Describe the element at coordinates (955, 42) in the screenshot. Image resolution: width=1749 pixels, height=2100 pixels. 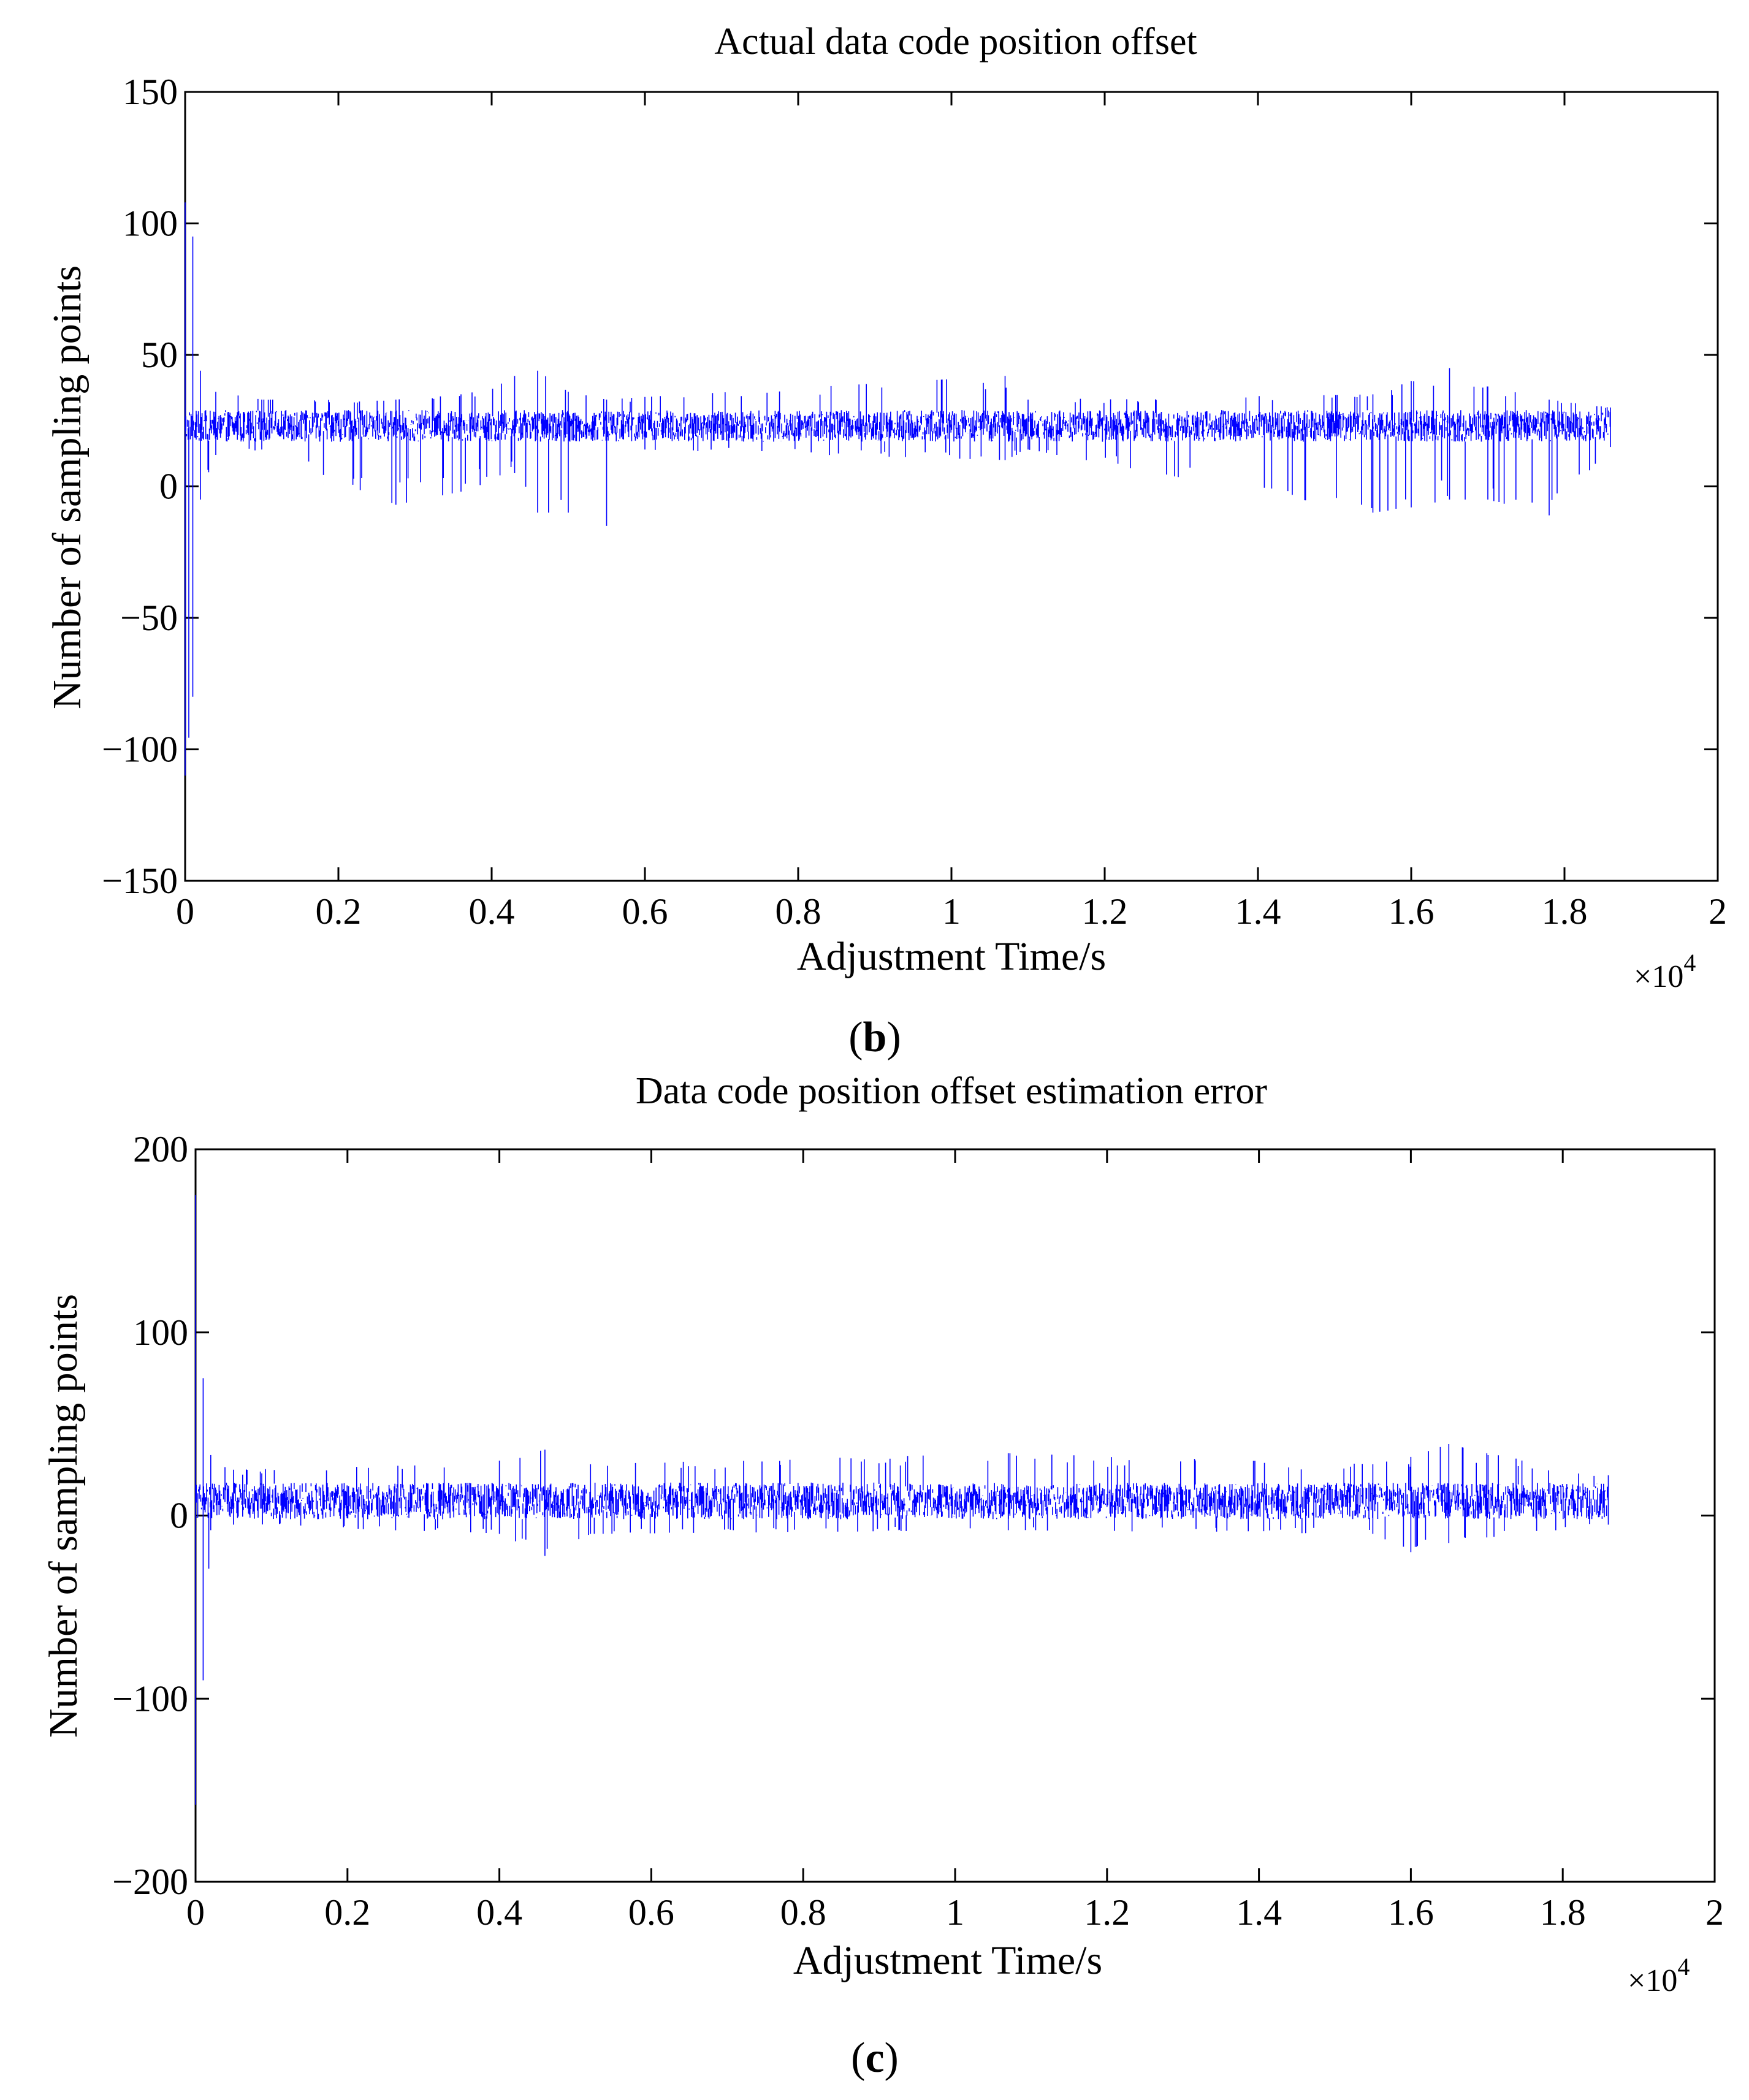
I see `chart-title: Actual data code position offset` at that location.